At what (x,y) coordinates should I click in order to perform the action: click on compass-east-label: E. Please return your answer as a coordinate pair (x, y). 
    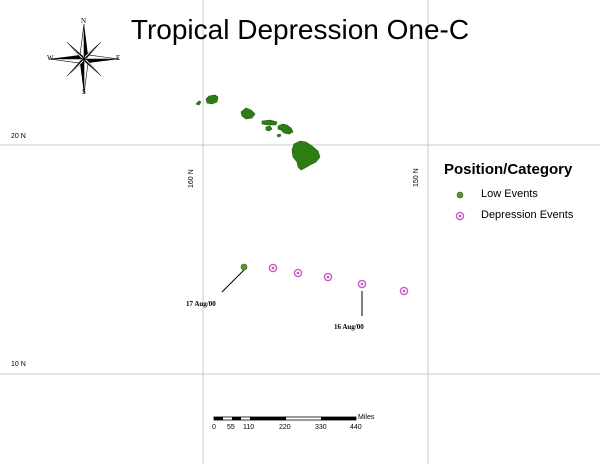
    Looking at the image, I should click on (118, 58).